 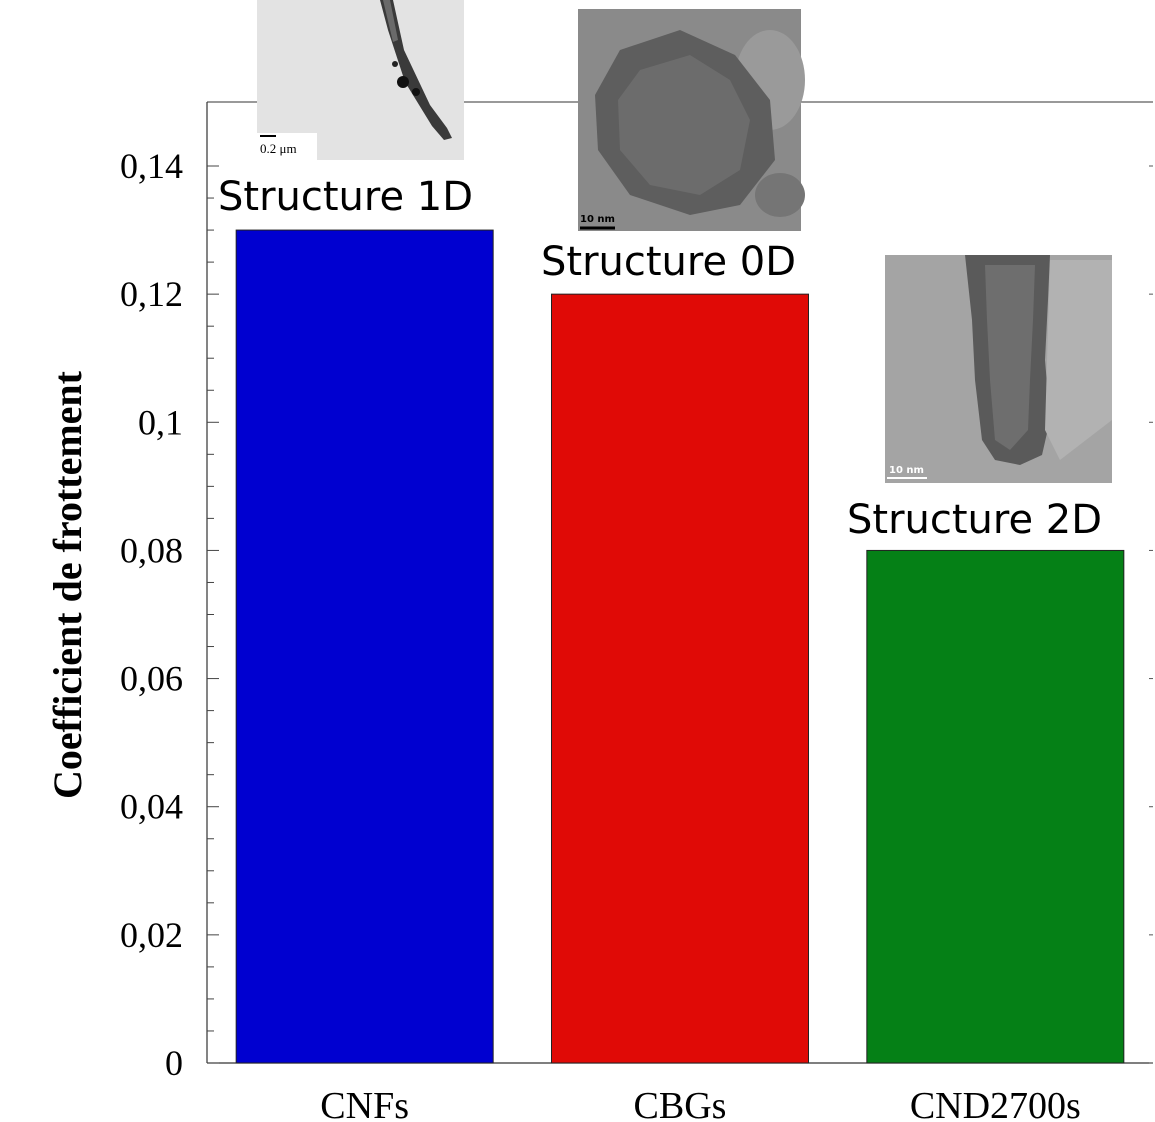 I want to click on inset-1d-scale-label: 0.2 μm, so click(x=278, y=148).